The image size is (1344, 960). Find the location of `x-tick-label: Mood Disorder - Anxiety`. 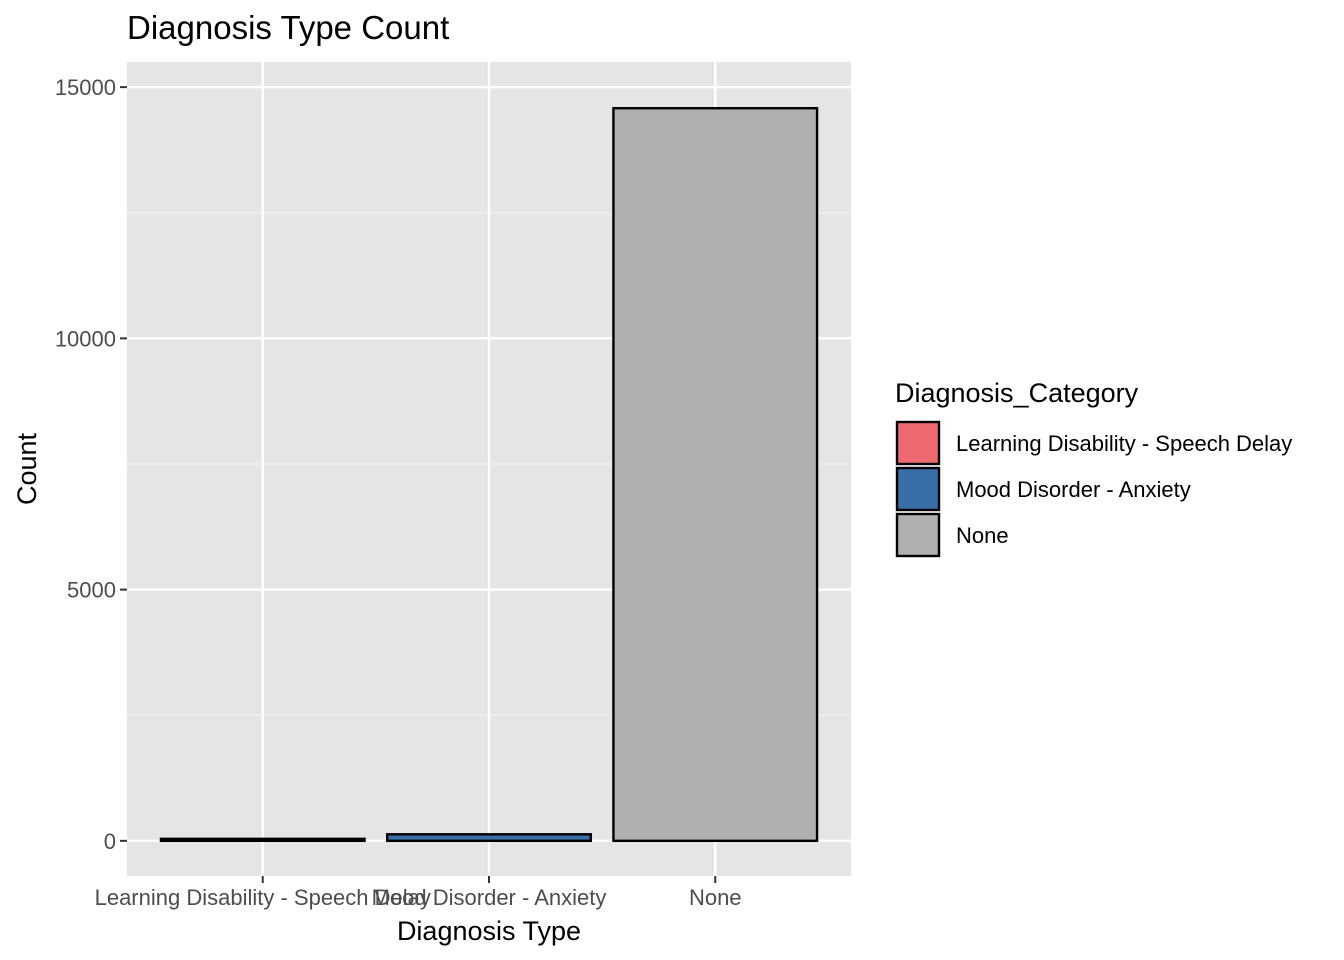

x-tick-label: Mood Disorder - Anxiety is located at coordinates (489, 897).